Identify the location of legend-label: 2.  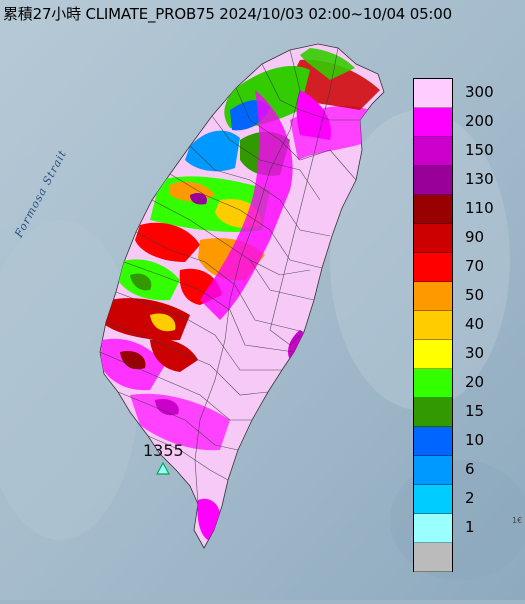
(470, 498).